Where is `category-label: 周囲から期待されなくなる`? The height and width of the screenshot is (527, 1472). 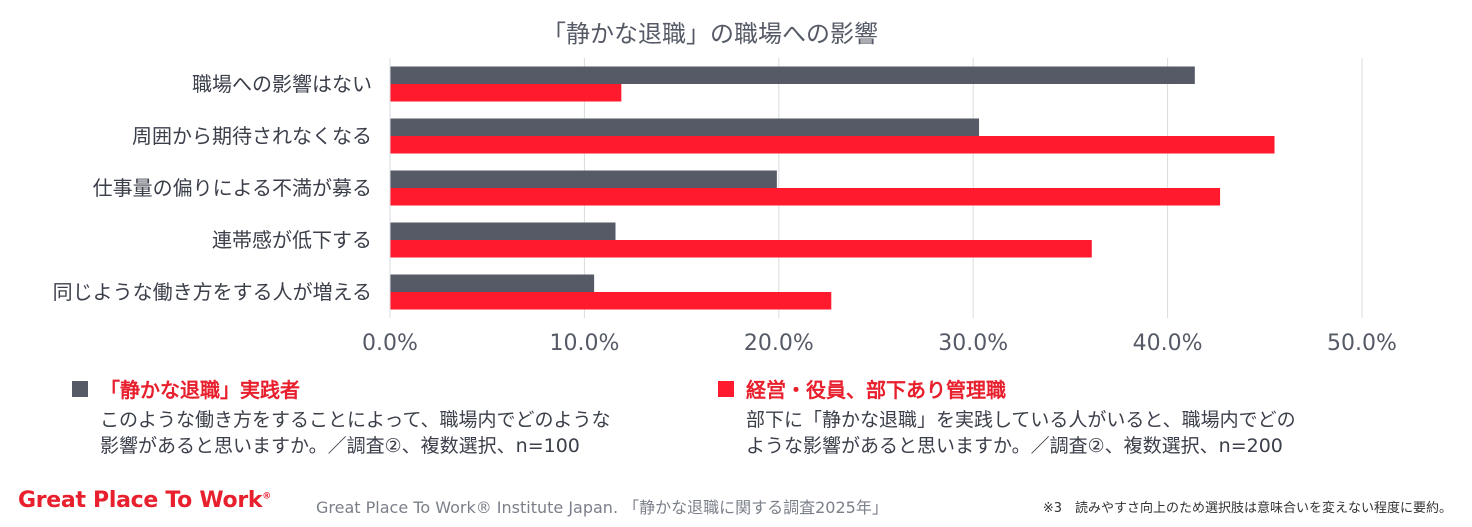 category-label: 周囲から期待されなくなる is located at coordinates (252, 136).